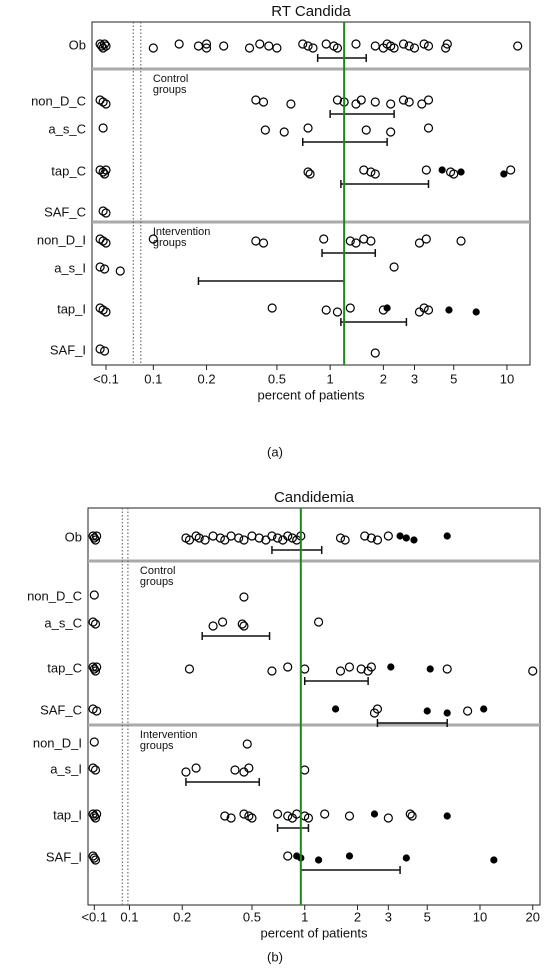  I want to click on row-label: SAF_I, so click(64, 856).